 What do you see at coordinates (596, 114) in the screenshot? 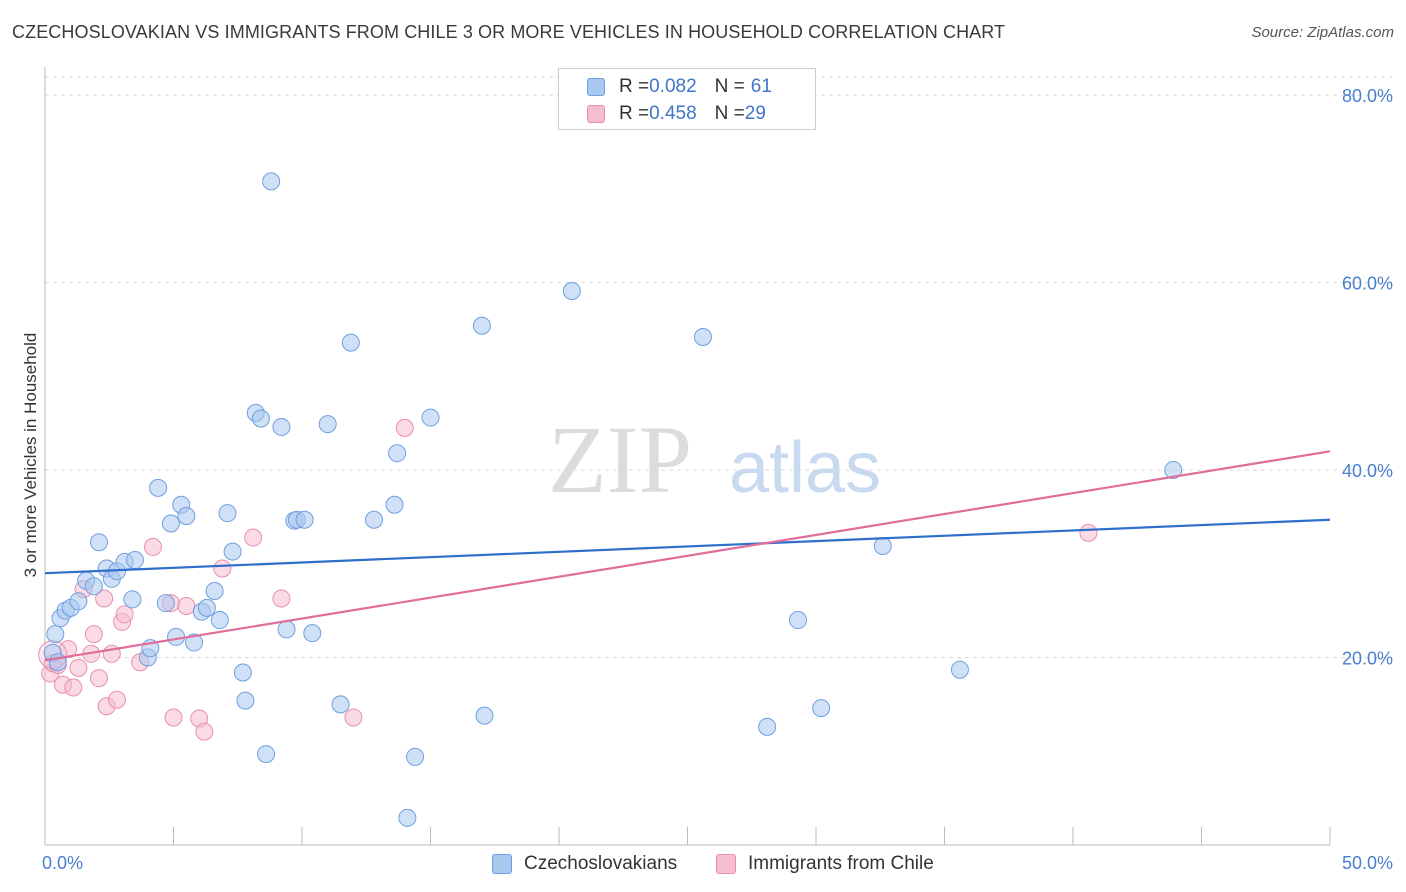
I see `legend-swatch-pink` at bounding box center [596, 114].